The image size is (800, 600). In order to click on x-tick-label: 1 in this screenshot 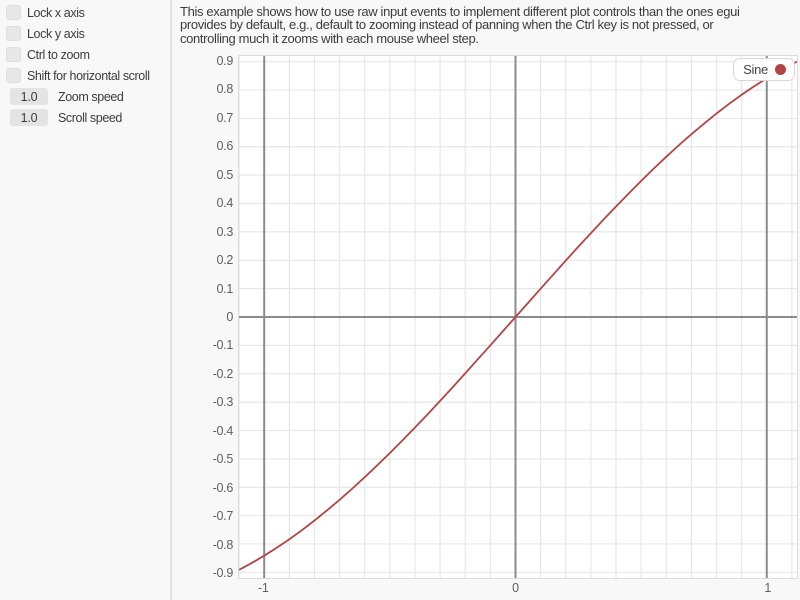, I will do `click(768, 588)`.